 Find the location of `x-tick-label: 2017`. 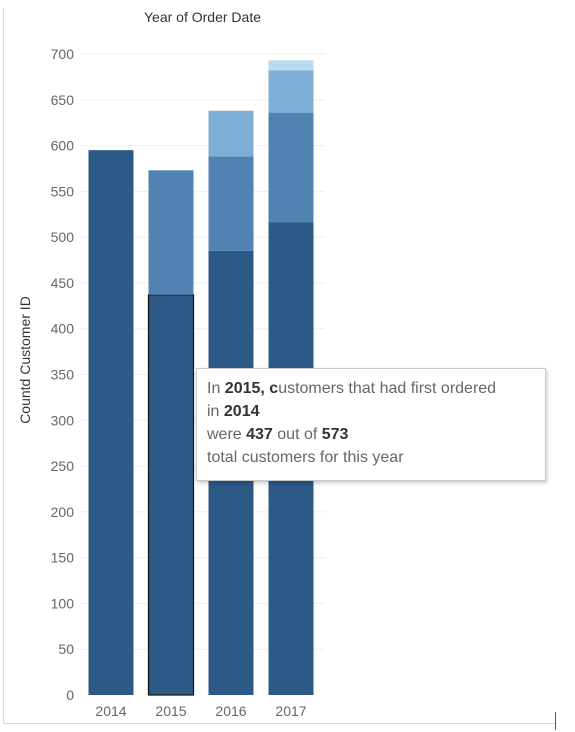

x-tick-label: 2017 is located at coordinates (290, 711).